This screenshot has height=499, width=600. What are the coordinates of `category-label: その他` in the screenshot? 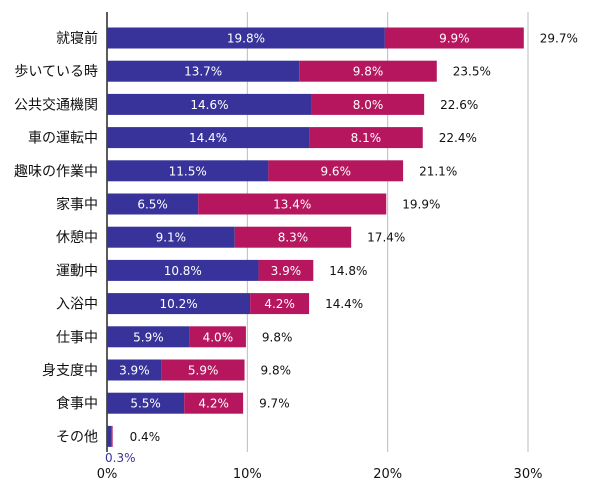 It's located at (77, 437).